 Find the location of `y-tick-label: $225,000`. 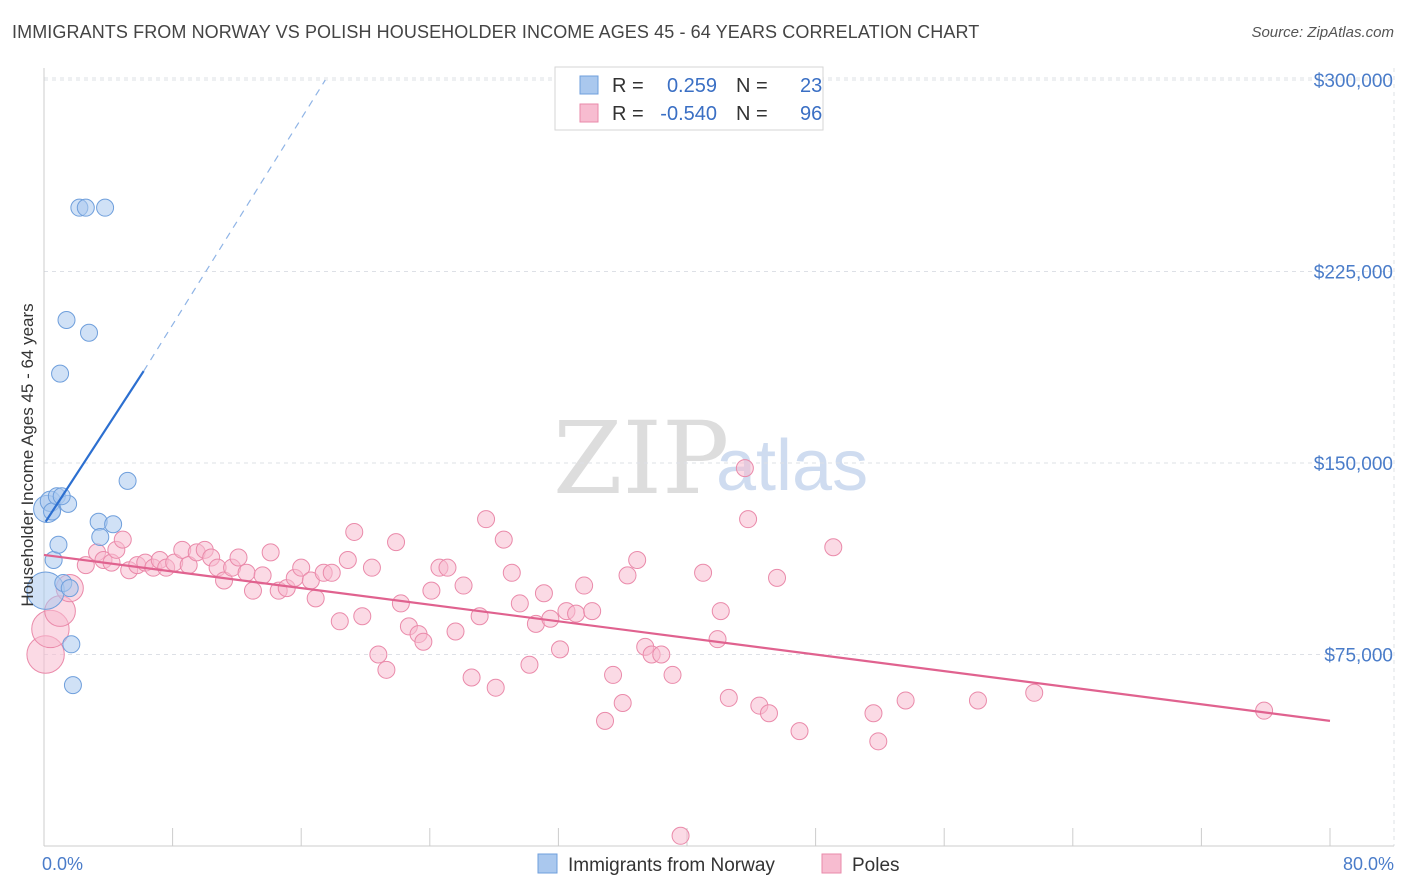

y-tick-label: $225,000 is located at coordinates (1353, 273).